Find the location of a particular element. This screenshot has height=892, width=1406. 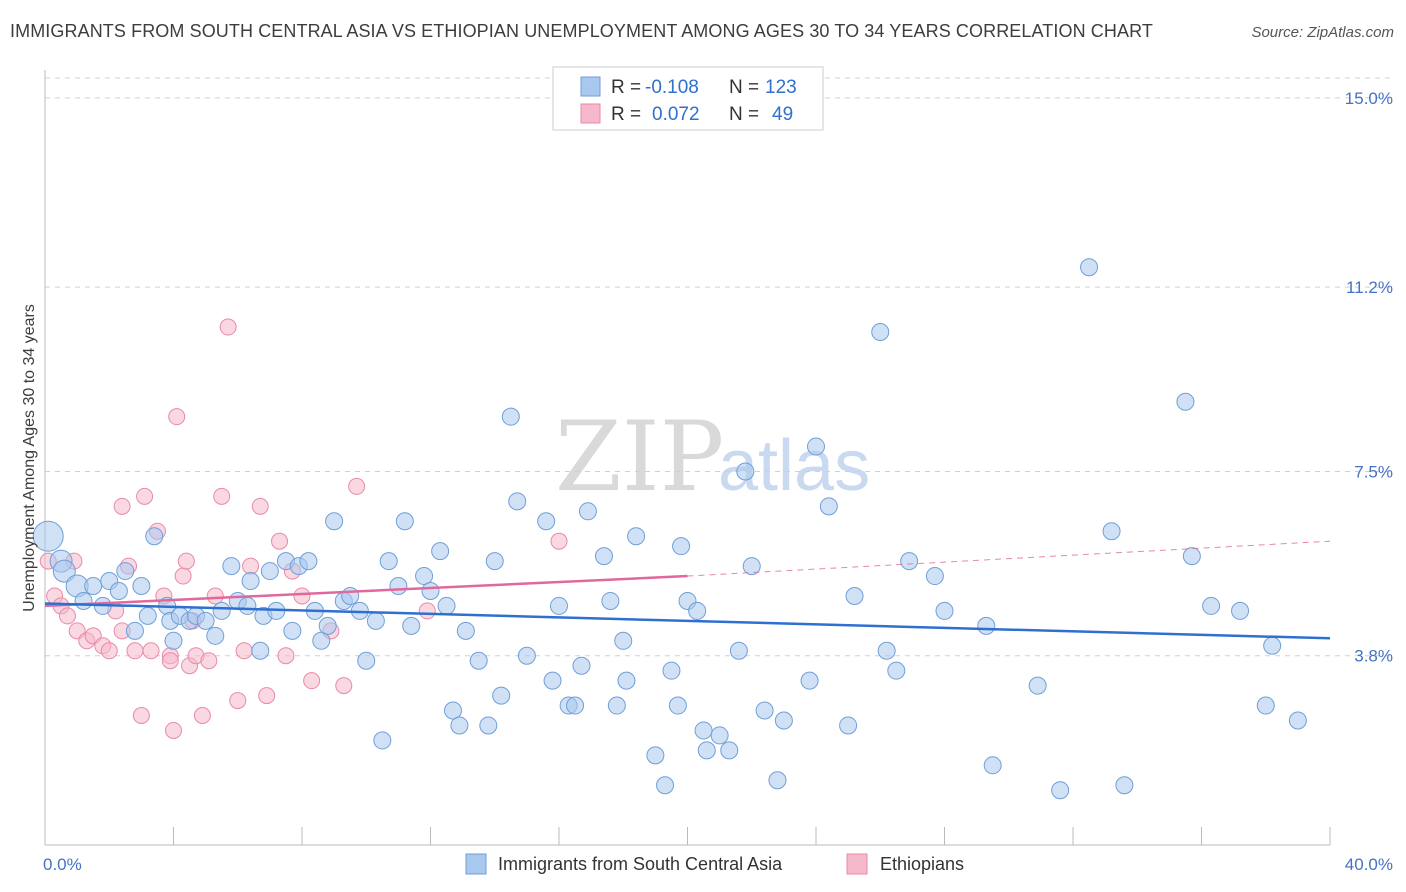

y-tick-label: 15.0% is located at coordinates (1369, 98).